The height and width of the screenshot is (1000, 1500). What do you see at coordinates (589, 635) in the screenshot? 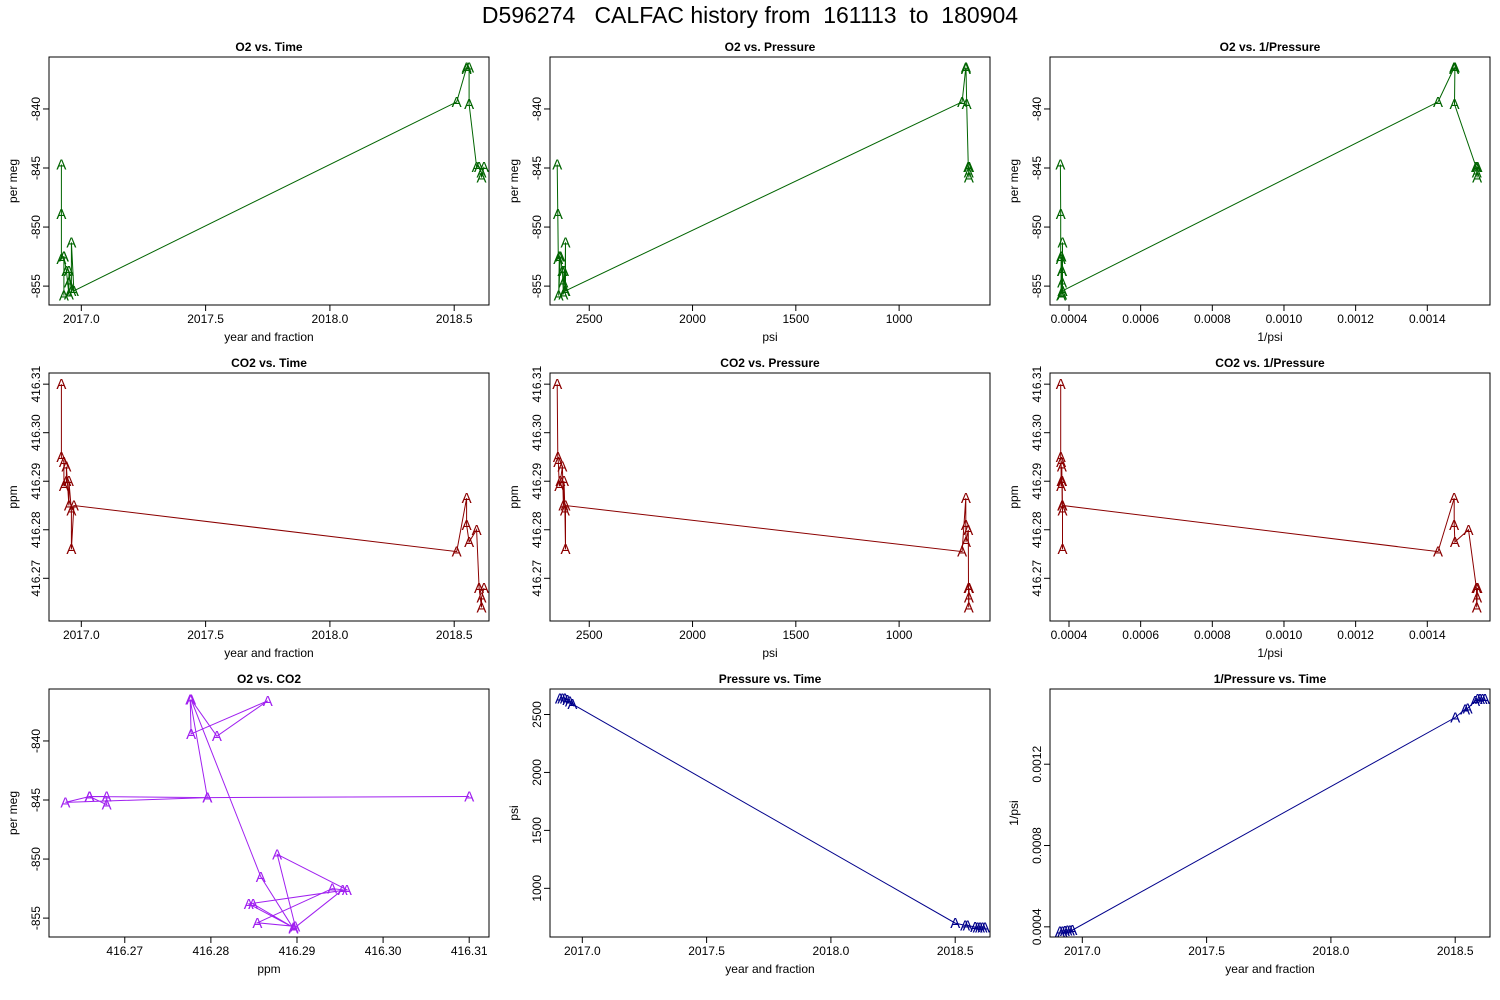
I see `x-tick-label: 2500` at bounding box center [589, 635].